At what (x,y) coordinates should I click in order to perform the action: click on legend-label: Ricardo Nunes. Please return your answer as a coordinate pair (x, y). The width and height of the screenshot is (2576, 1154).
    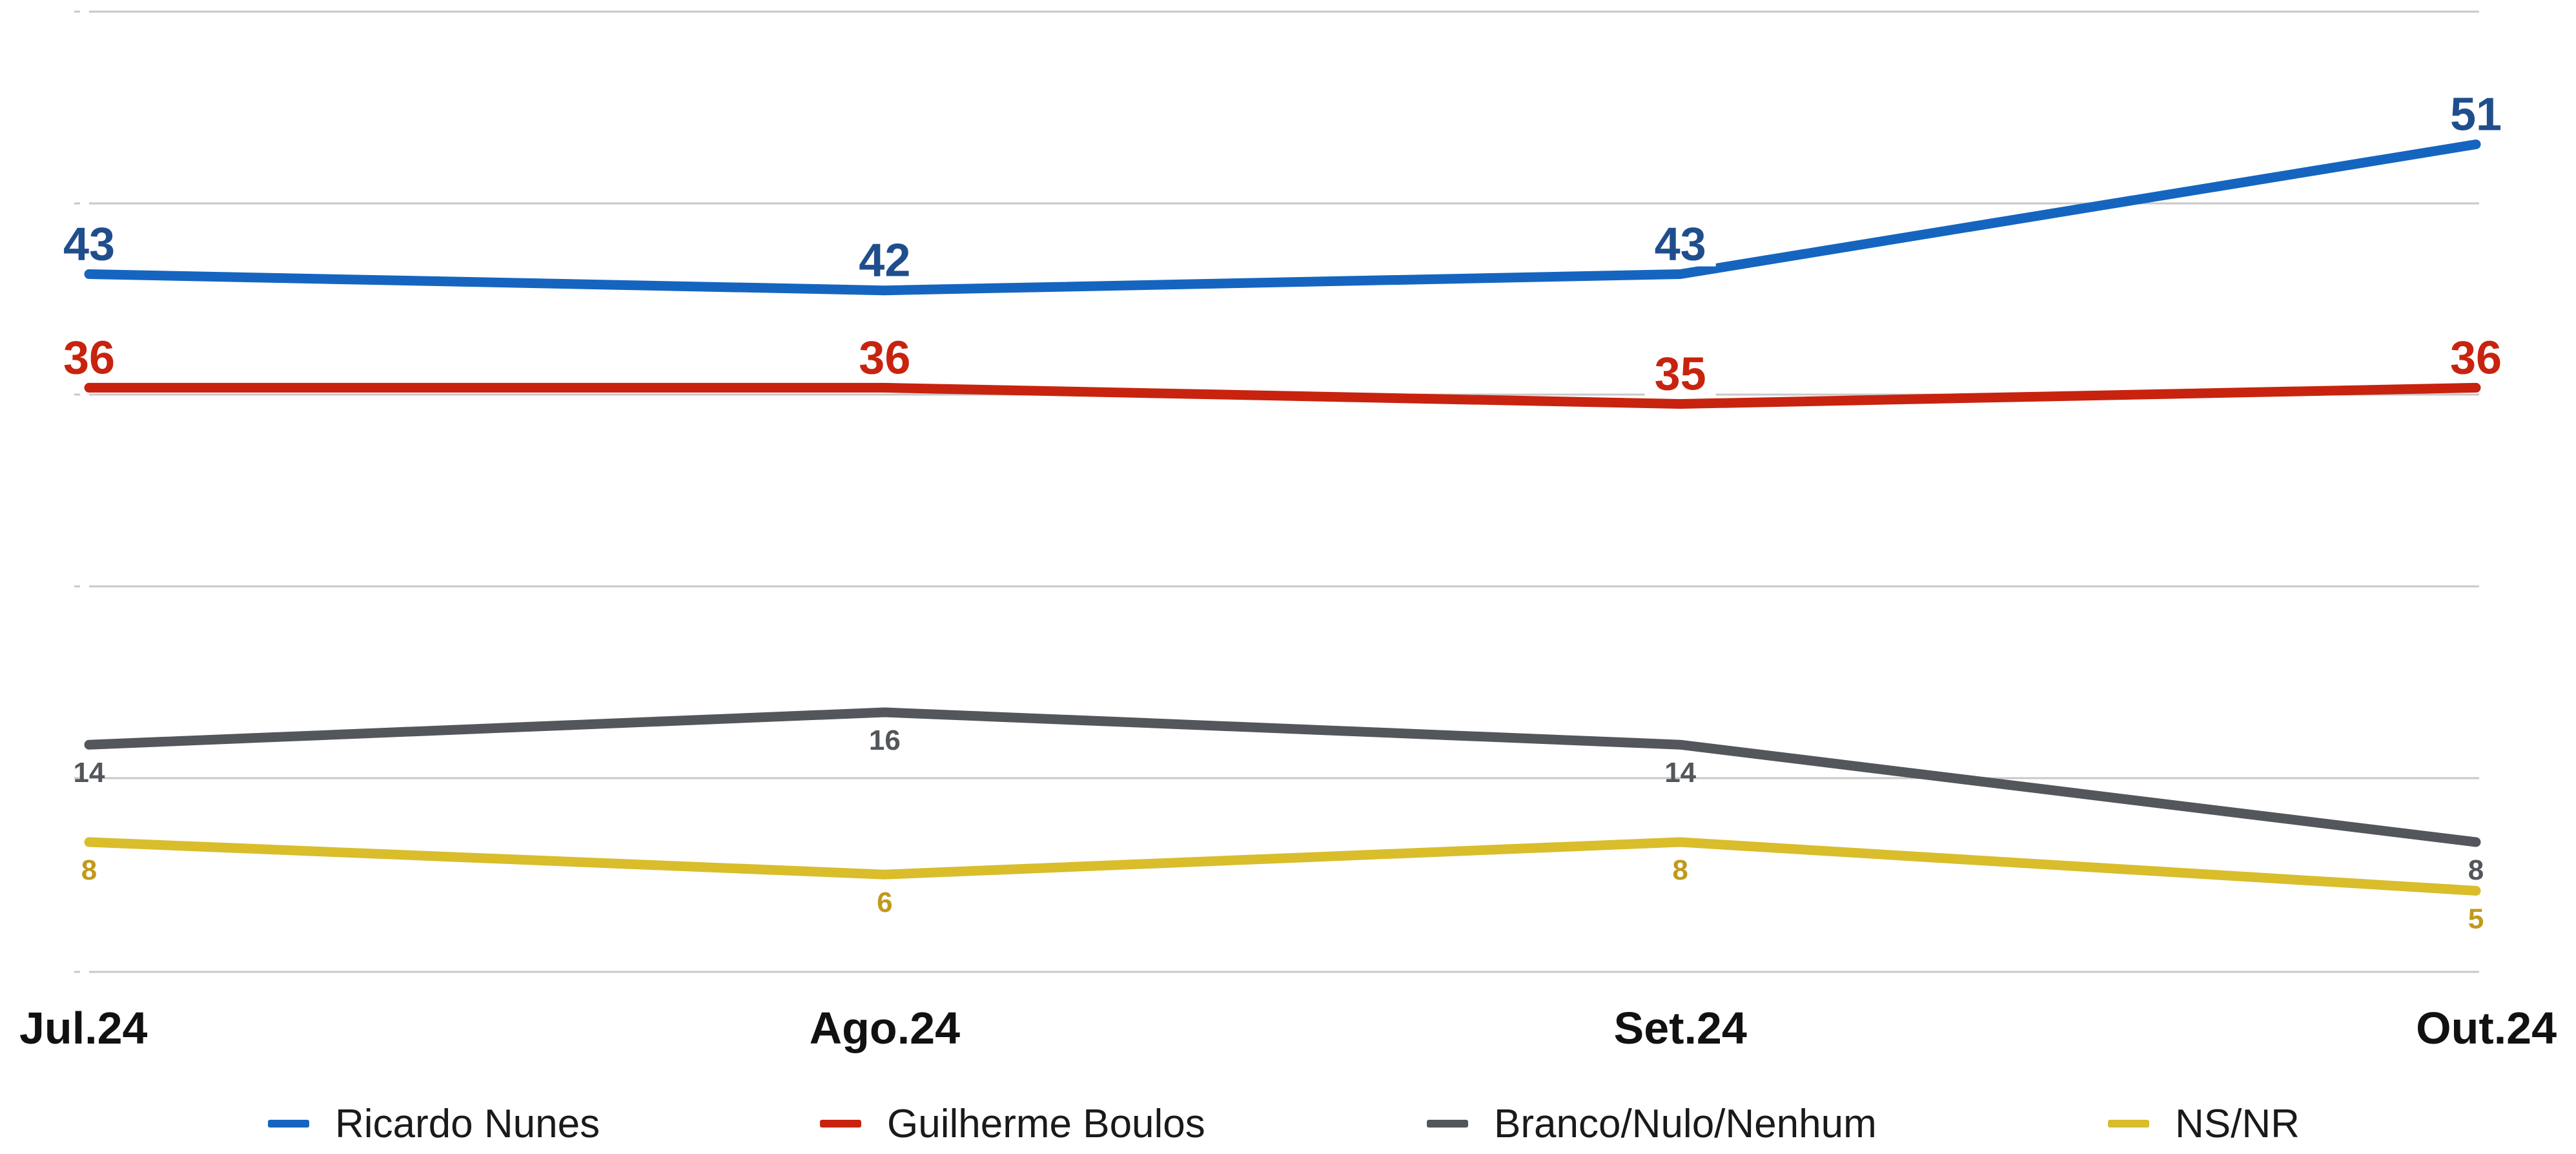
    Looking at the image, I should click on (468, 1123).